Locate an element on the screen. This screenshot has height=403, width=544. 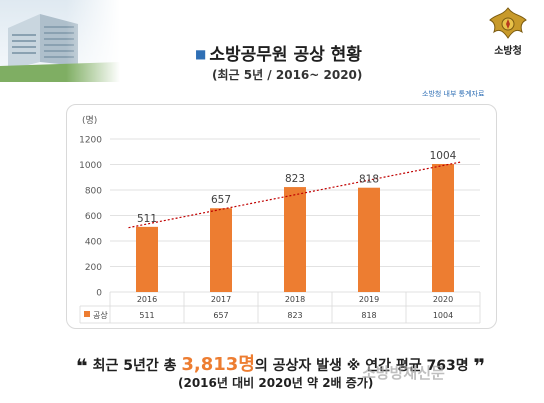
bar-2017 is located at coordinates (221, 250).